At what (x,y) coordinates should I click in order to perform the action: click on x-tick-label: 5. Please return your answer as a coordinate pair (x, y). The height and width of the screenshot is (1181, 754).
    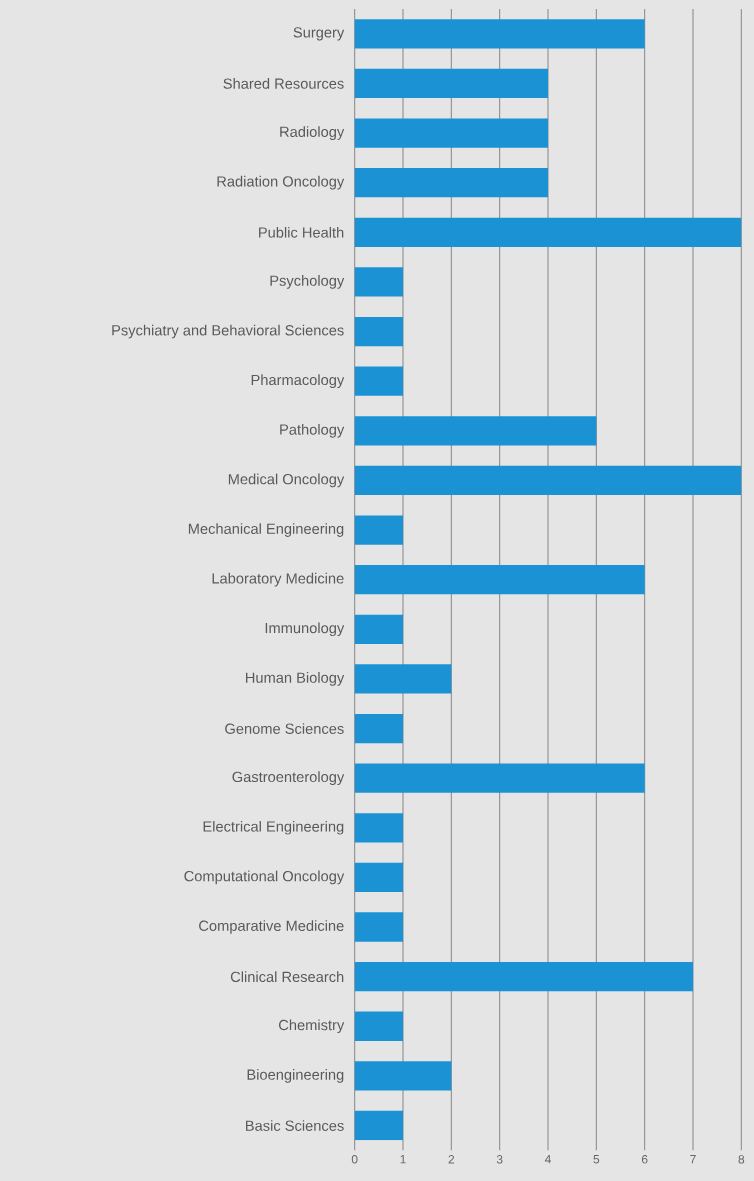
    Looking at the image, I should click on (596, 1159).